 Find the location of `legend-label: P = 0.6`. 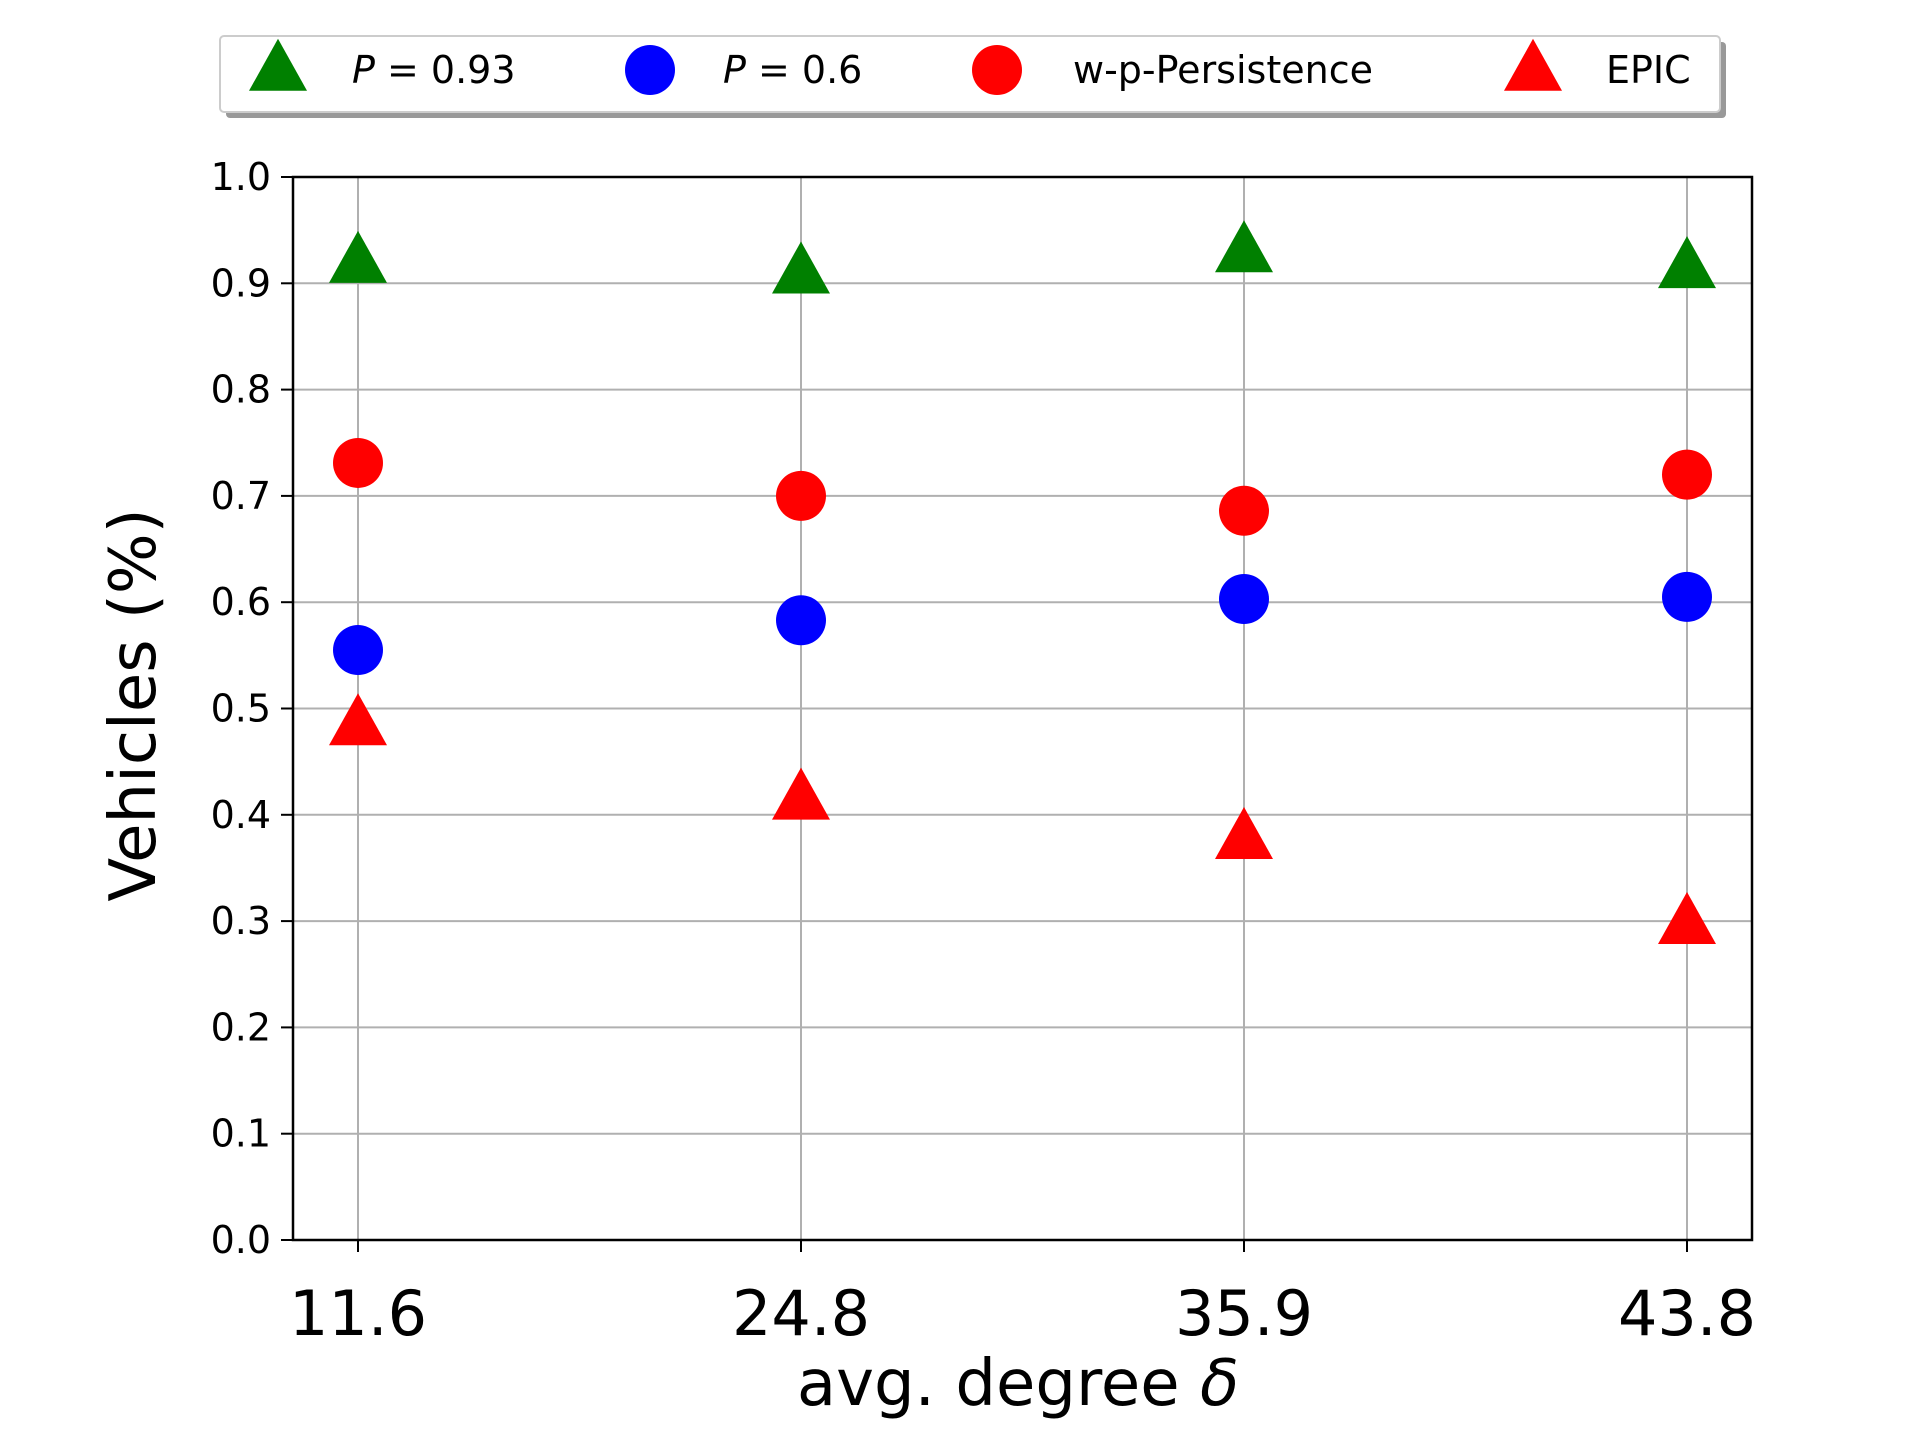

legend-label: P = 0.6 is located at coordinates (792, 70).